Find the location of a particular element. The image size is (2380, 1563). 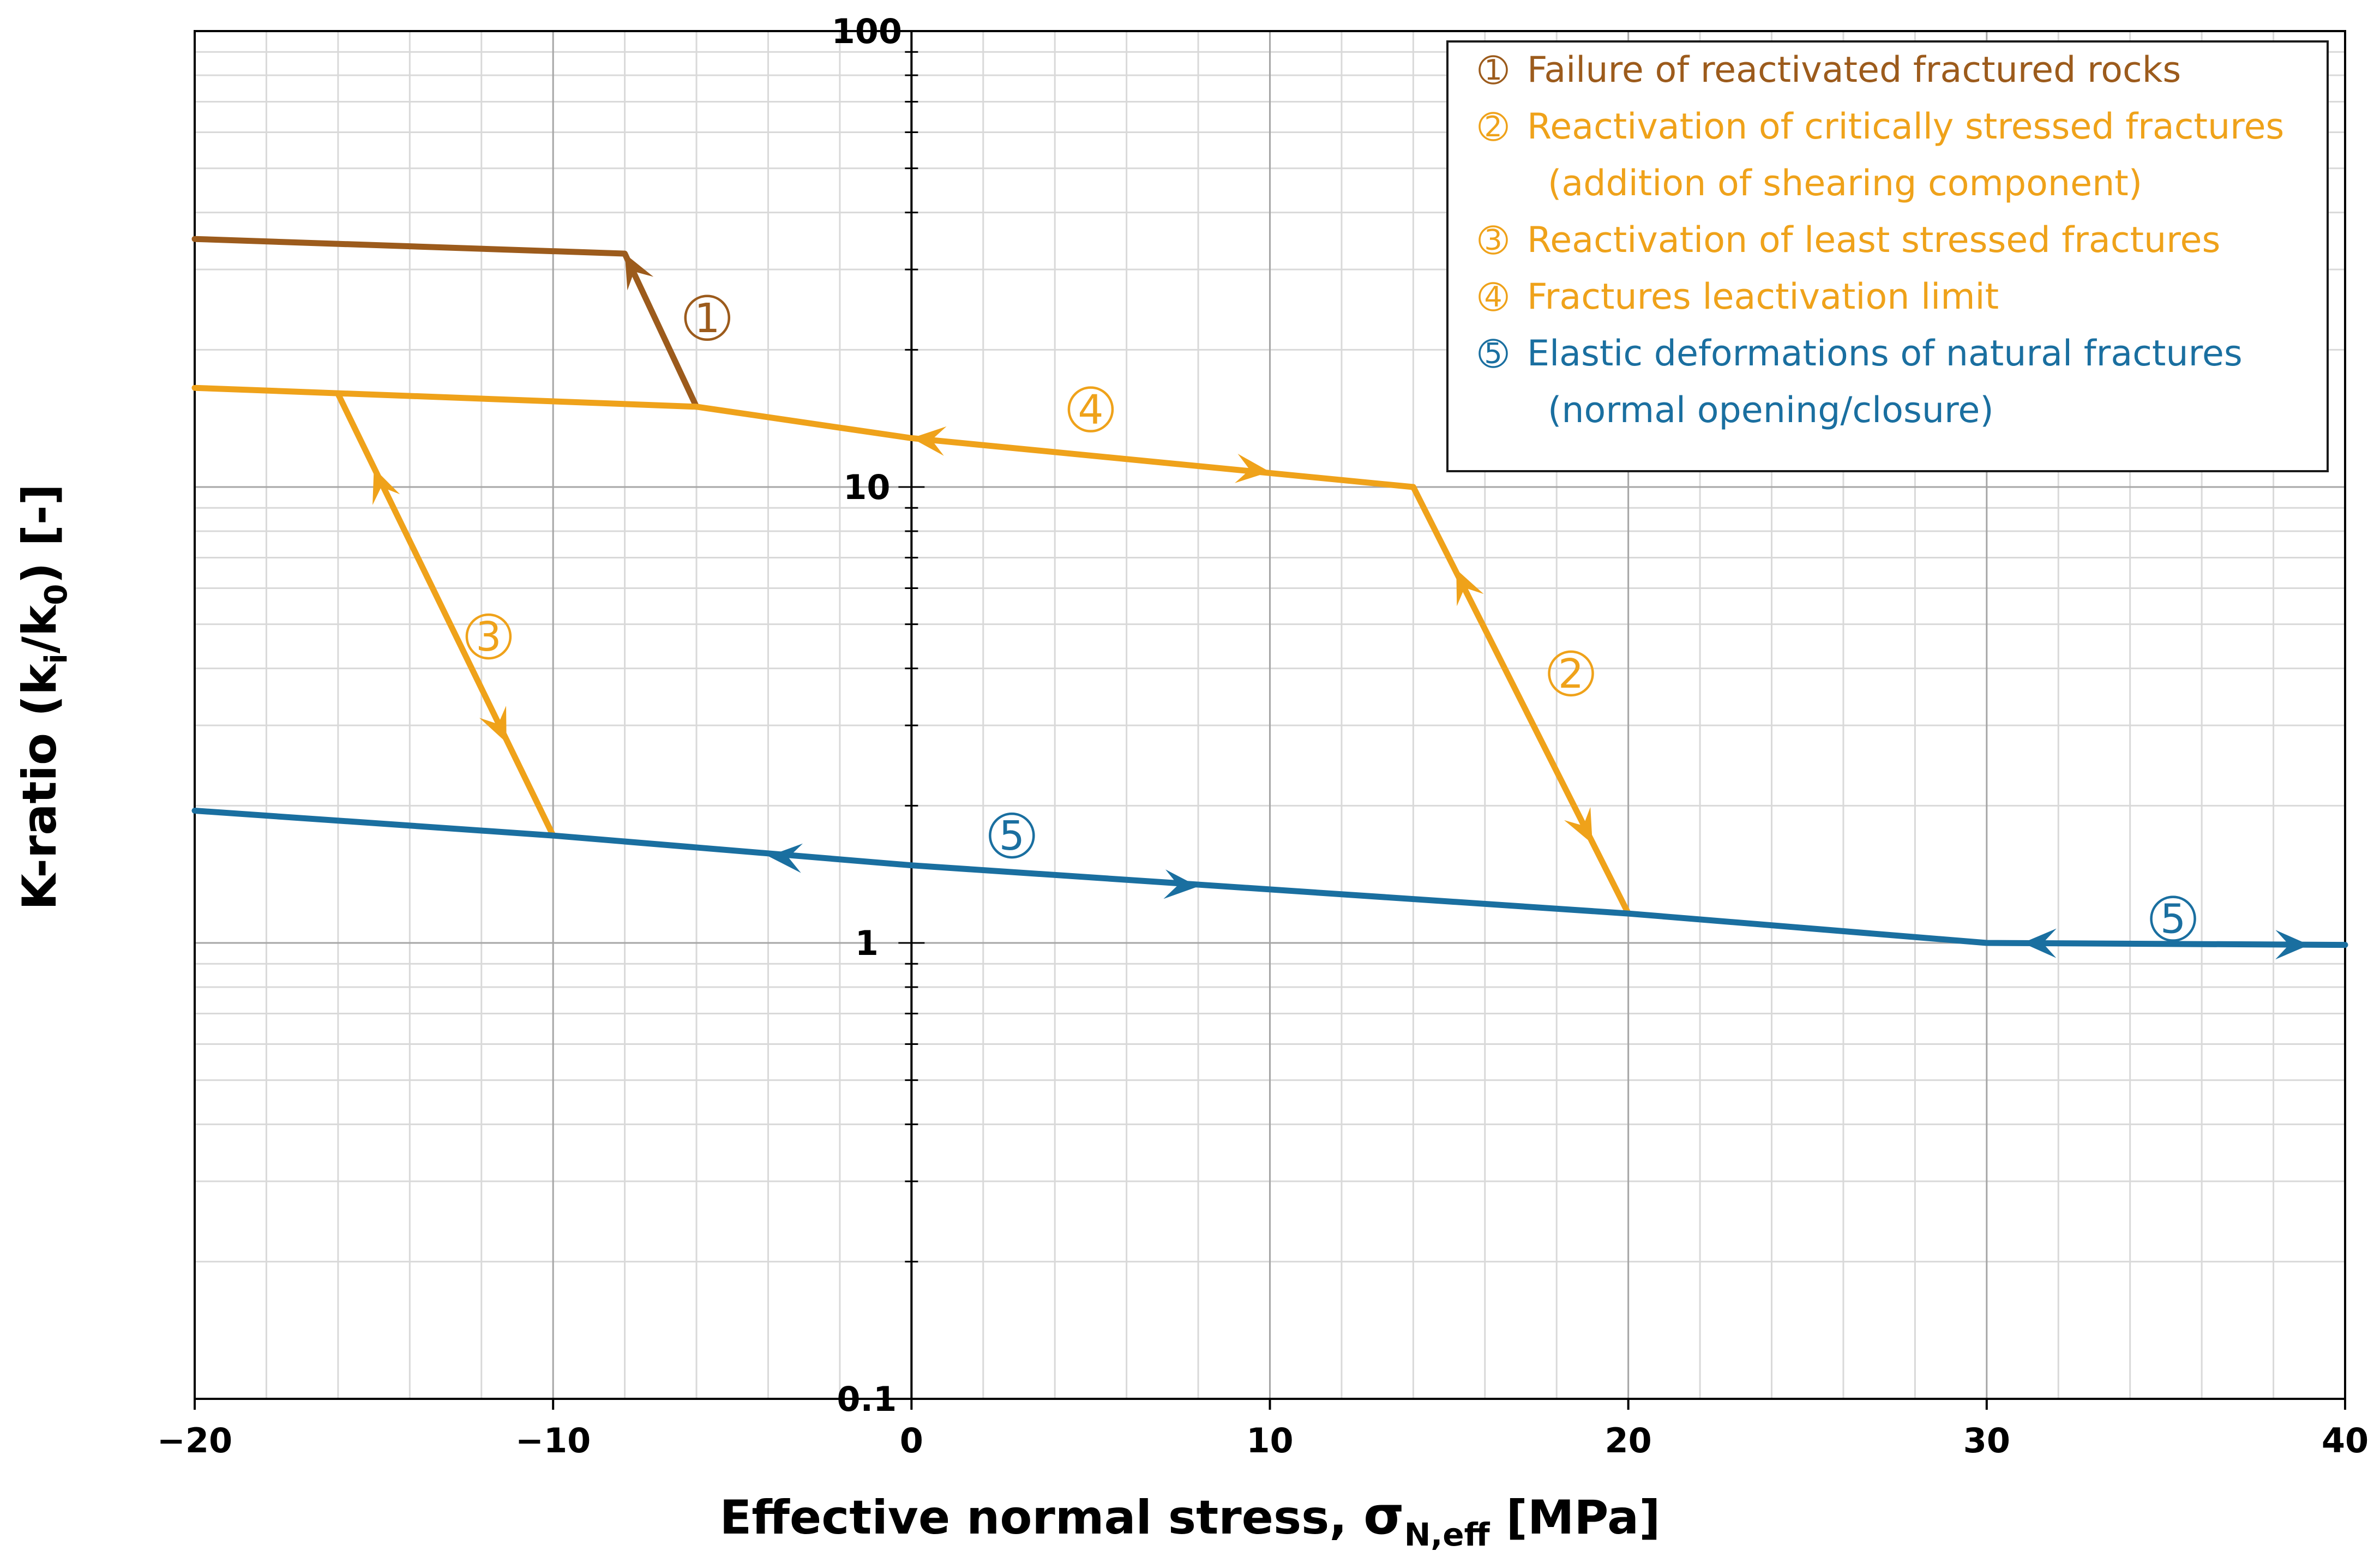

x-axis-title: Effective normal stress, σN,eff [MPa] is located at coordinates (1189, 1519).